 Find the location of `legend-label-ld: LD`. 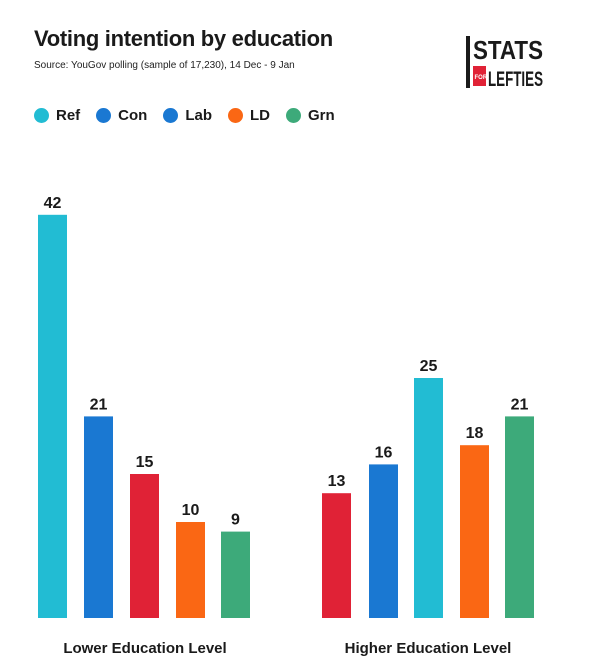

legend-label-ld: LD is located at coordinates (260, 115).